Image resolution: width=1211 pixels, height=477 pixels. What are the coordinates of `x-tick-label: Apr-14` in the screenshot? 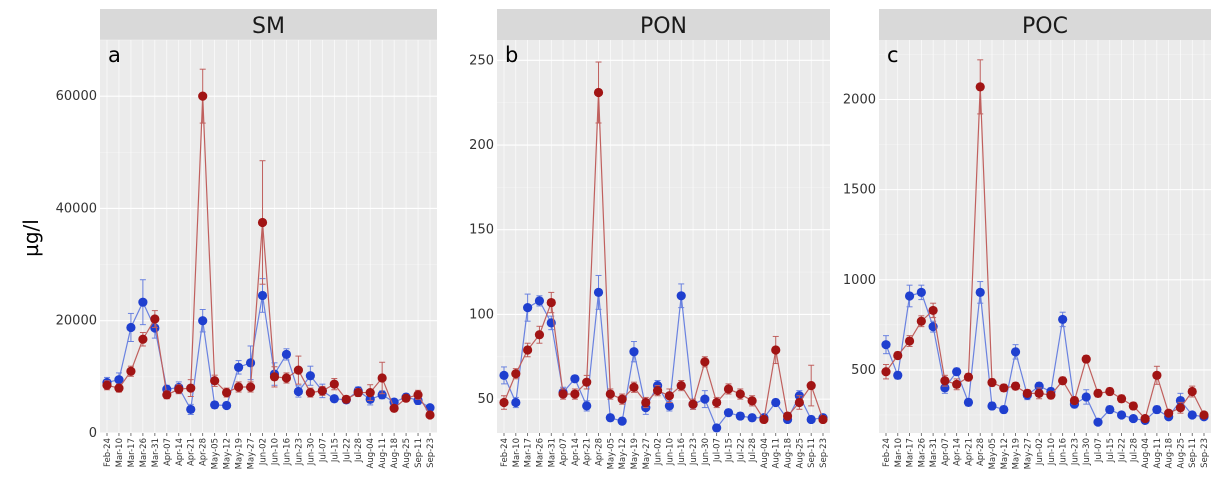 It's located at (180, 452).